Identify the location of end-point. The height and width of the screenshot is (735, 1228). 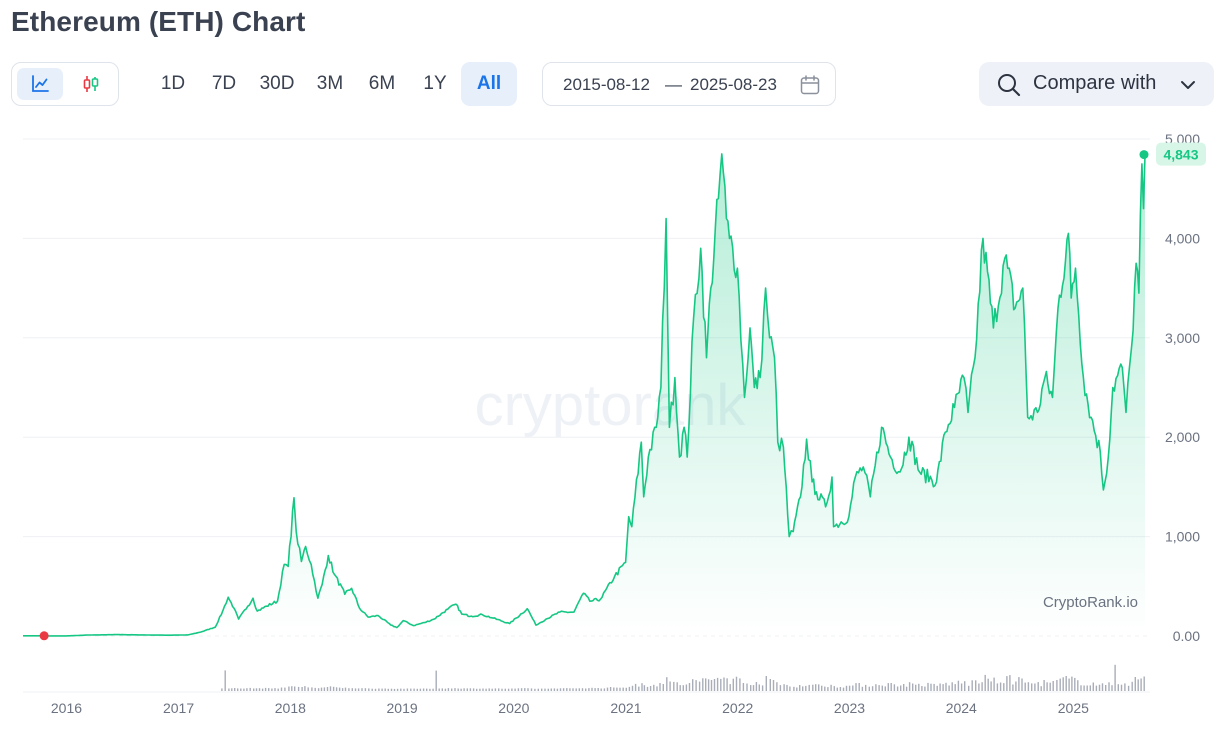
(1144, 155).